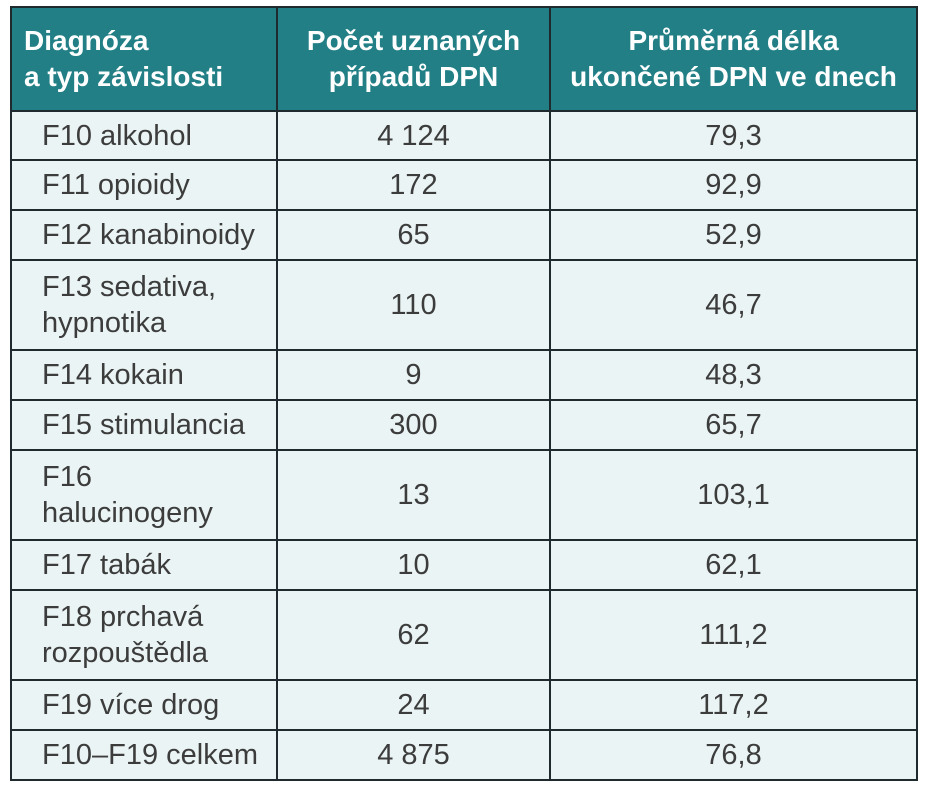 This screenshot has height=800, width=944. I want to click on cell-avg-length: 117,2, so click(733, 705).